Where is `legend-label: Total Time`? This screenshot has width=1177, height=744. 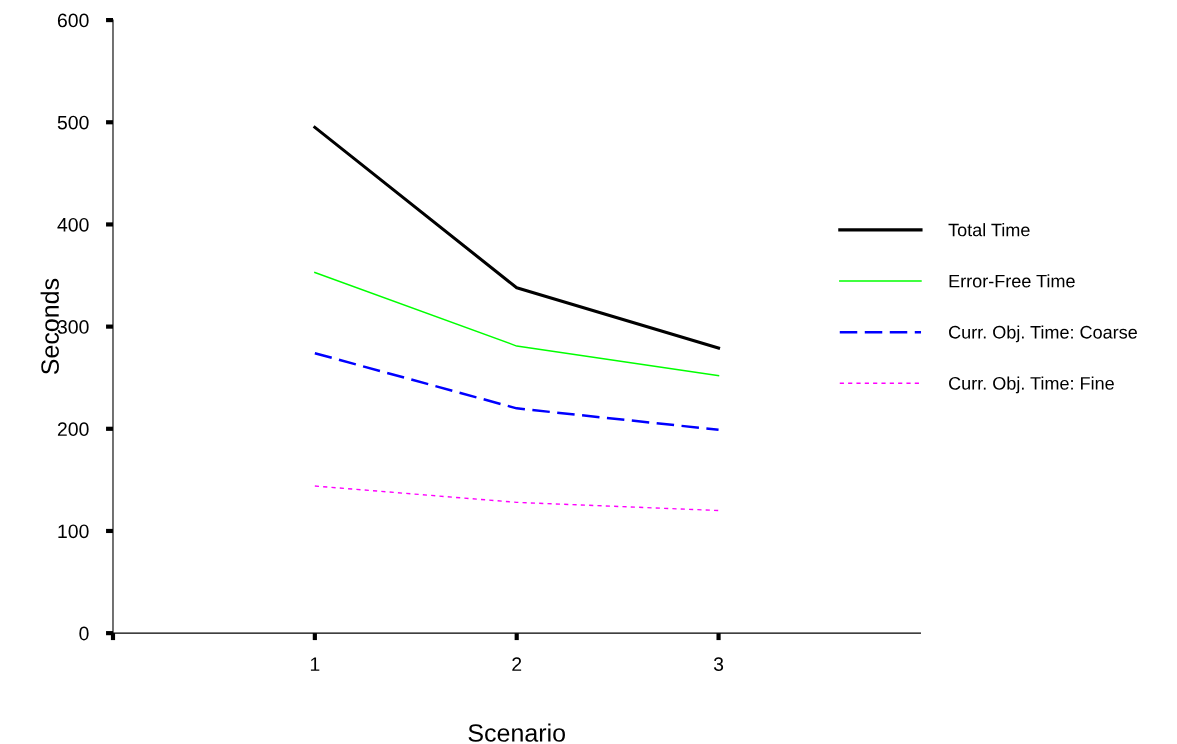
legend-label: Total Time is located at coordinates (989, 230).